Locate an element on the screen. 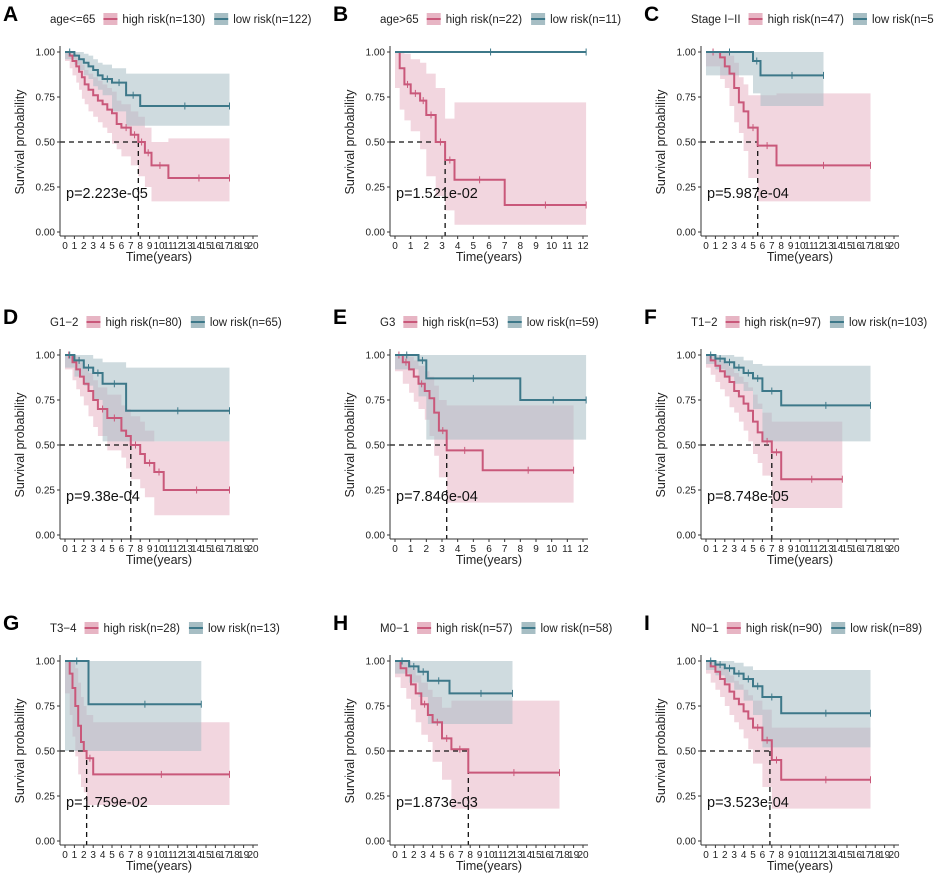 The height and width of the screenshot is (877, 934). legend-subgroup: N0−1 is located at coordinates (705, 629).